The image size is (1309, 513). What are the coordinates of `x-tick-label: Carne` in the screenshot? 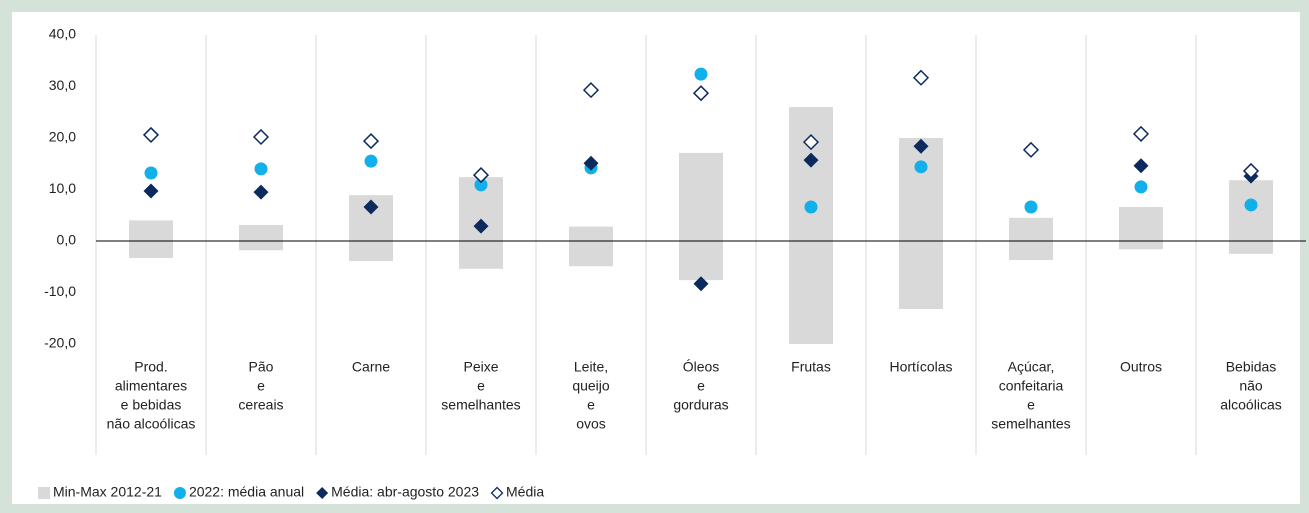 It's located at (371, 367).